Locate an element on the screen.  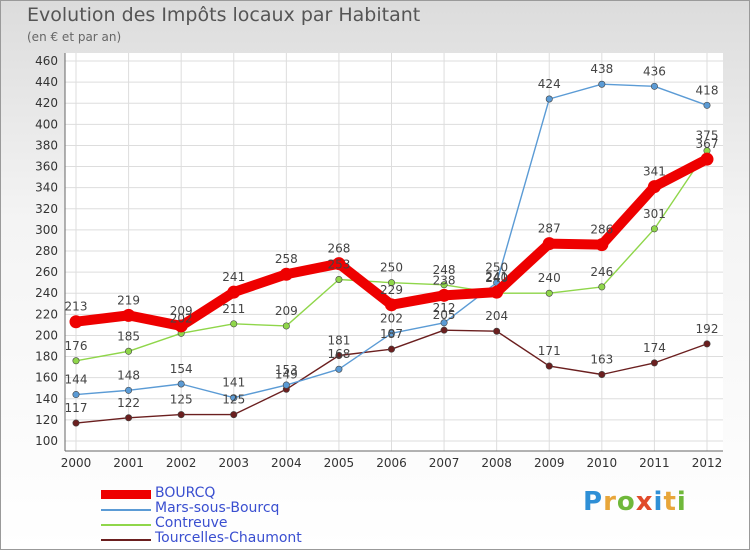
x-tick-label: 2007 is located at coordinates (444, 463).